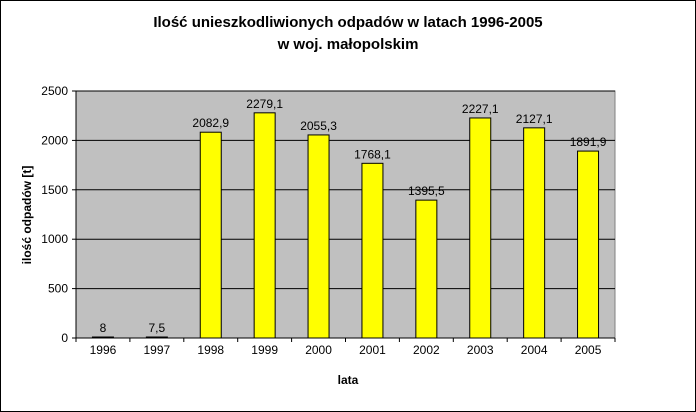 This screenshot has width=696, height=412. Describe the element at coordinates (102, 337) in the screenshot. I see `bar-1996` at that location.